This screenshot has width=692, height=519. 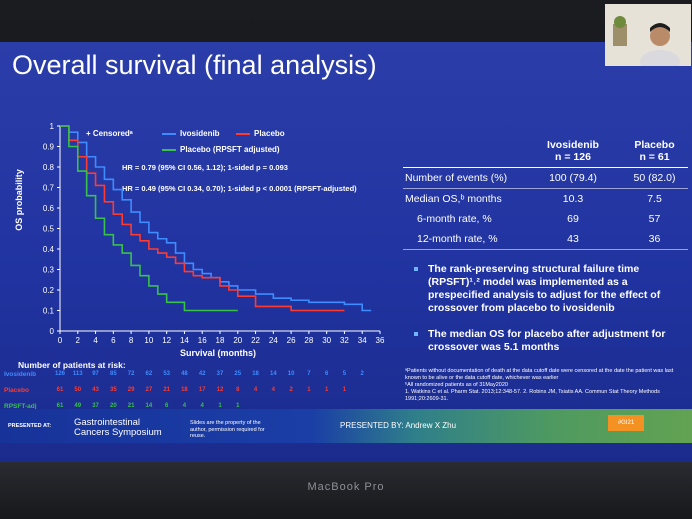 What do you see at coordinates (202, 218) in the screenshot?
I see `placebo-curve` at bounding box center [202, 218].